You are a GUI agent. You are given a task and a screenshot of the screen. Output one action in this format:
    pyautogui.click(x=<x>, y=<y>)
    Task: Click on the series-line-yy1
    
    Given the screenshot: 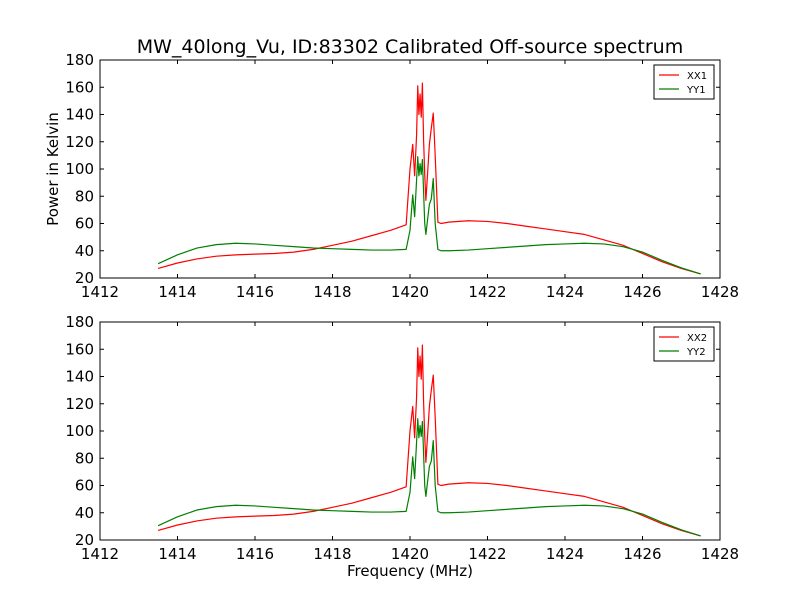 What is the action you would take?
    pyautogui.click(x=429, y=215)
    